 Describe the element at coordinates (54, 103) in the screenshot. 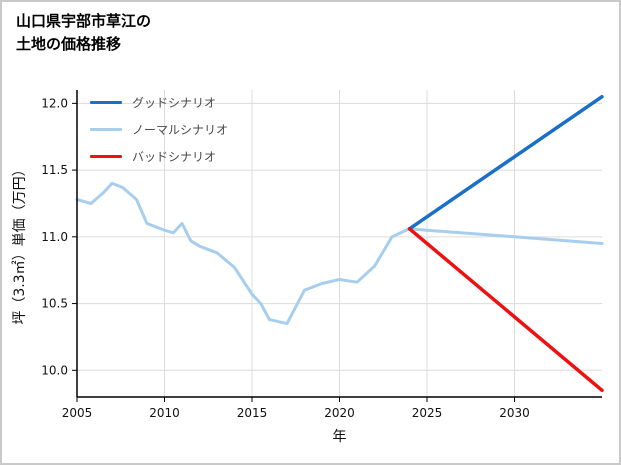

I see `y-tick-label: 12.0` at that location.